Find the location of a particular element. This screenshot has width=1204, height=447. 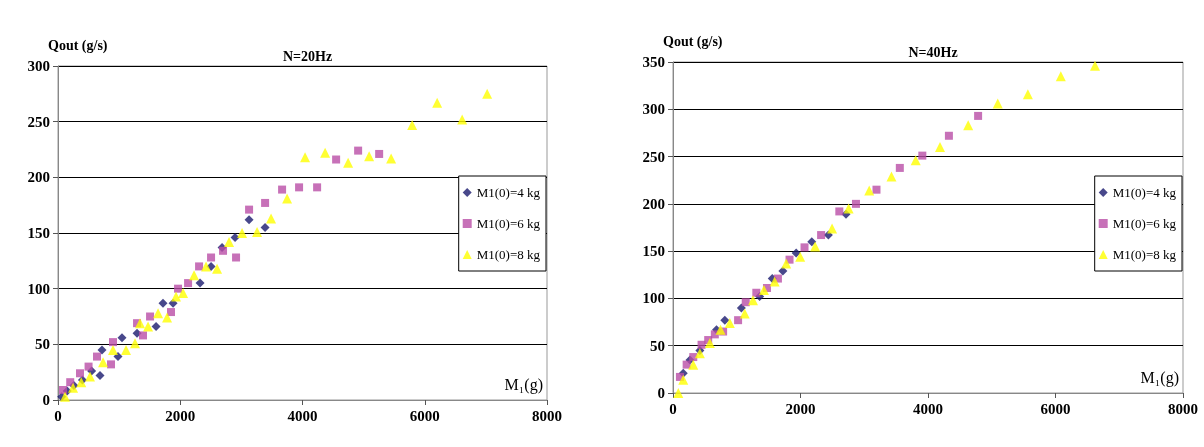

y-tick-label: 0 is located at coordinates (661, 393).